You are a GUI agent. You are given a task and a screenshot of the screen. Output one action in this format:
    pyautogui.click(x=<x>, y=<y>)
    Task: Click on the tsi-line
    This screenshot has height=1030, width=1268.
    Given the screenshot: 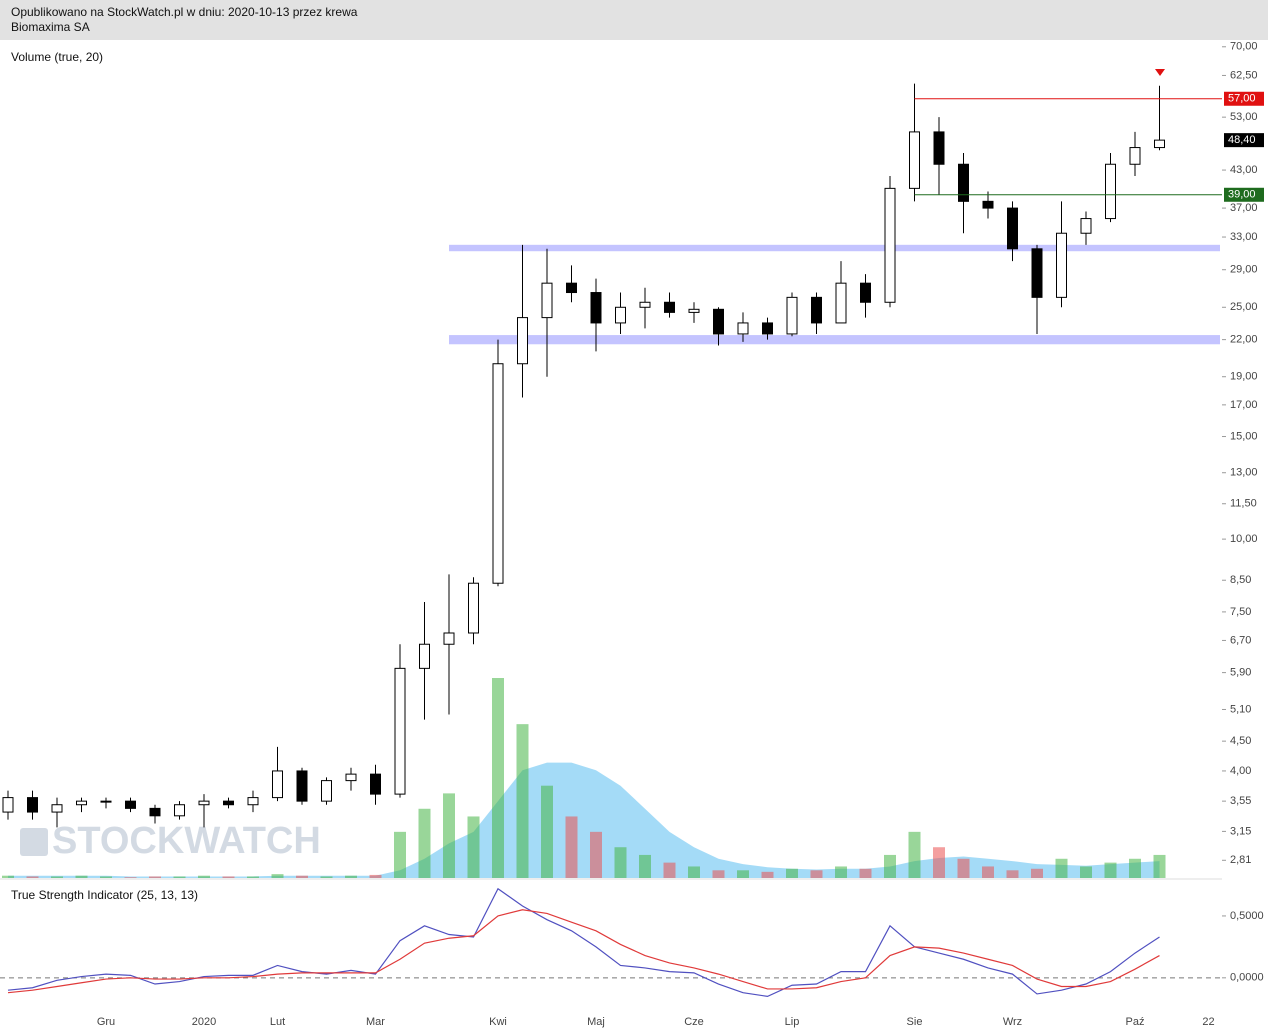 What is the action you would take?
    pyautogui.click(x=583, y=951)
    